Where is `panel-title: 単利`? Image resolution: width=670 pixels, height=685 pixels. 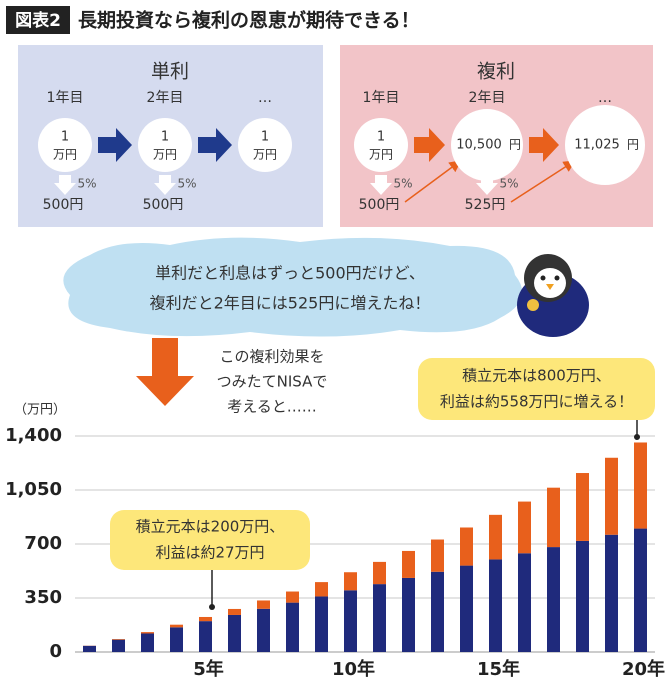 panel-title: 単利 is located at coordinates (170, 72).